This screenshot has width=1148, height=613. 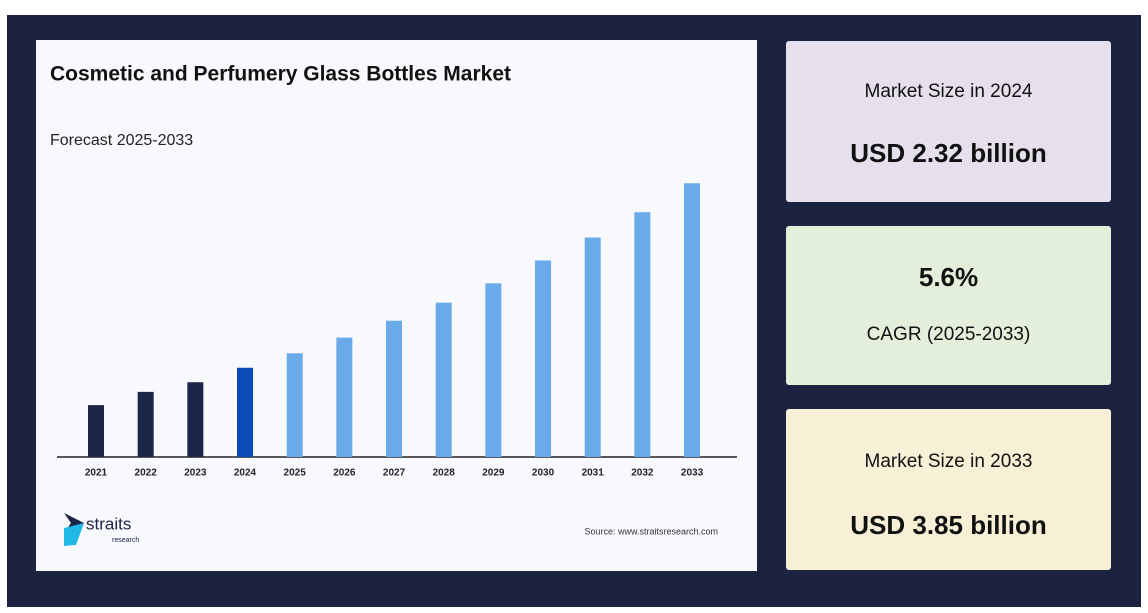 I want to click on x-tick-label: 2029, so click(x=493, y=473).